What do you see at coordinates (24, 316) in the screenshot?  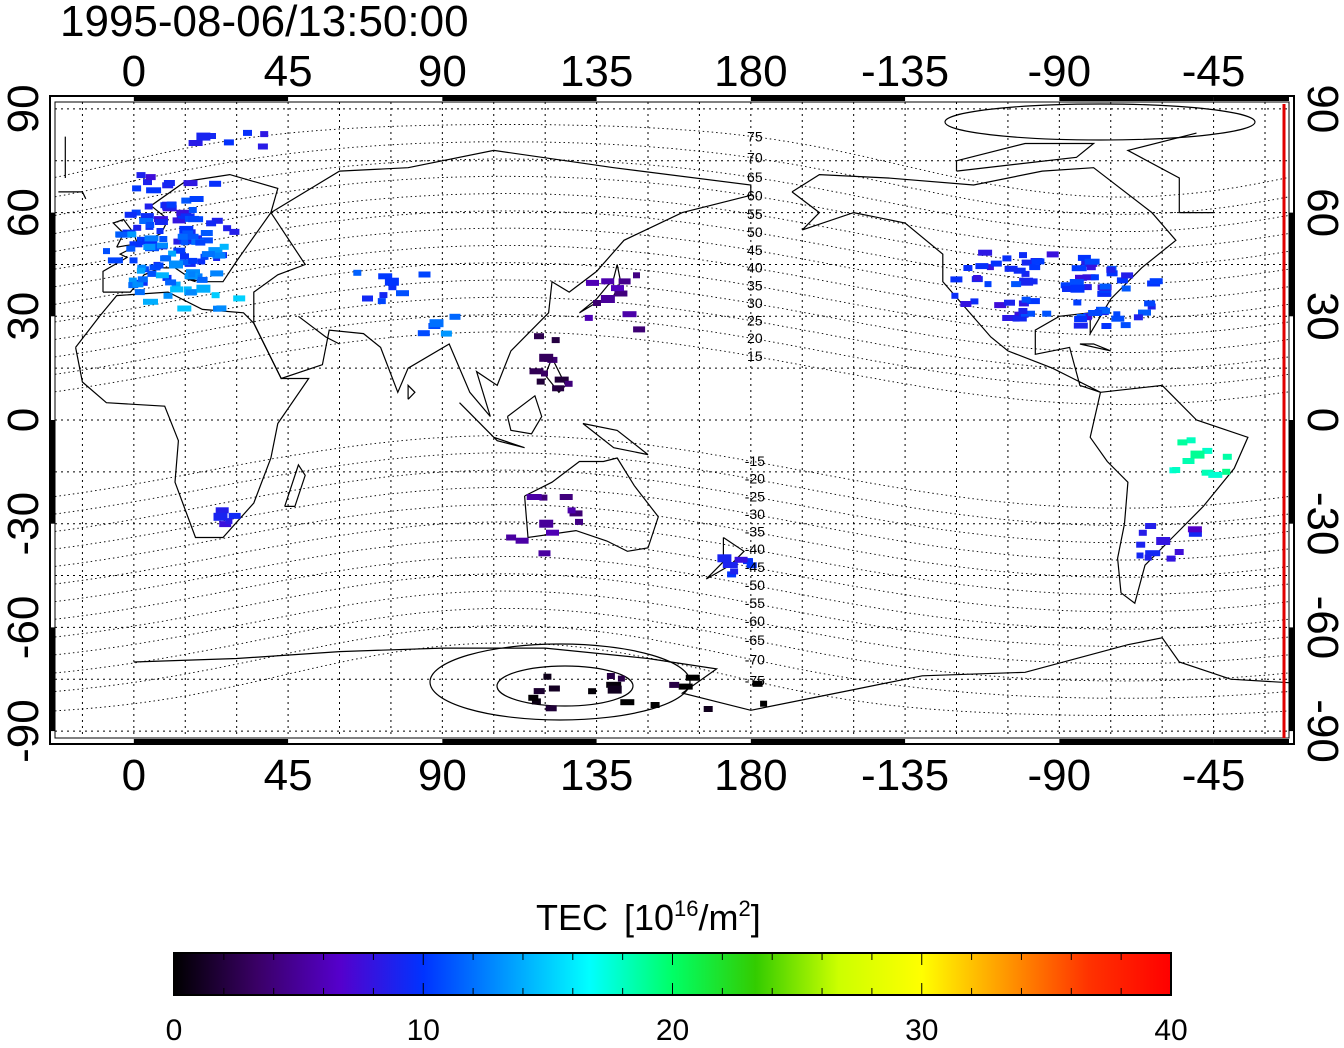 I see `lat-tick-label-left: 30` at bounding box center [24, 316].